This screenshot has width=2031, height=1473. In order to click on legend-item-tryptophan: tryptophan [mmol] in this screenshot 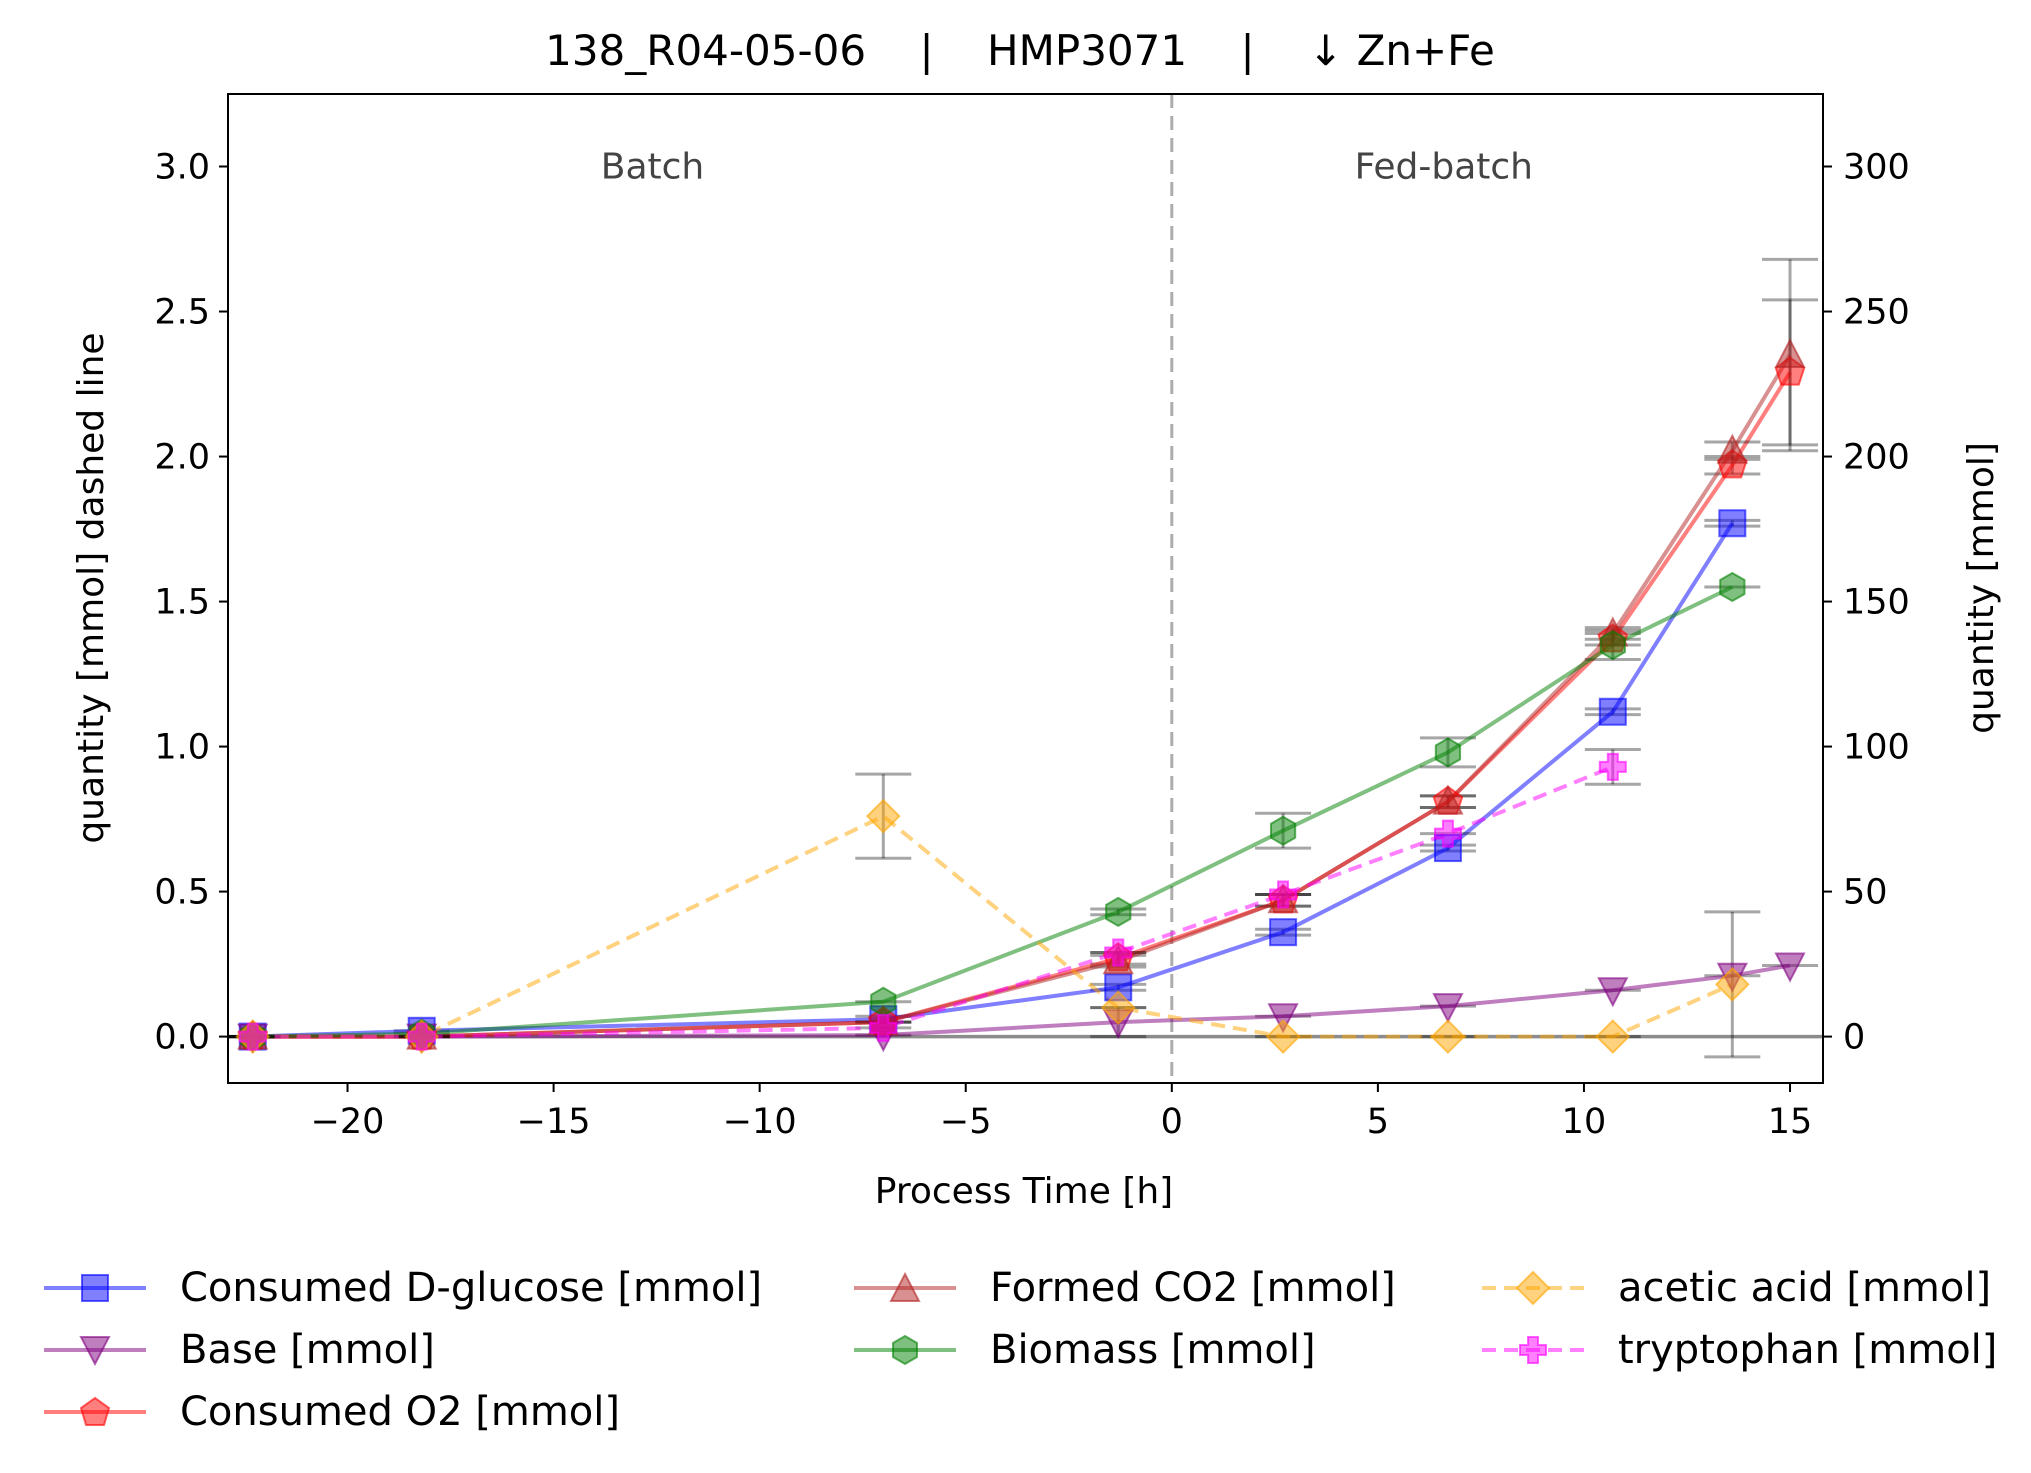, I will do `click(1737, 1350)`.